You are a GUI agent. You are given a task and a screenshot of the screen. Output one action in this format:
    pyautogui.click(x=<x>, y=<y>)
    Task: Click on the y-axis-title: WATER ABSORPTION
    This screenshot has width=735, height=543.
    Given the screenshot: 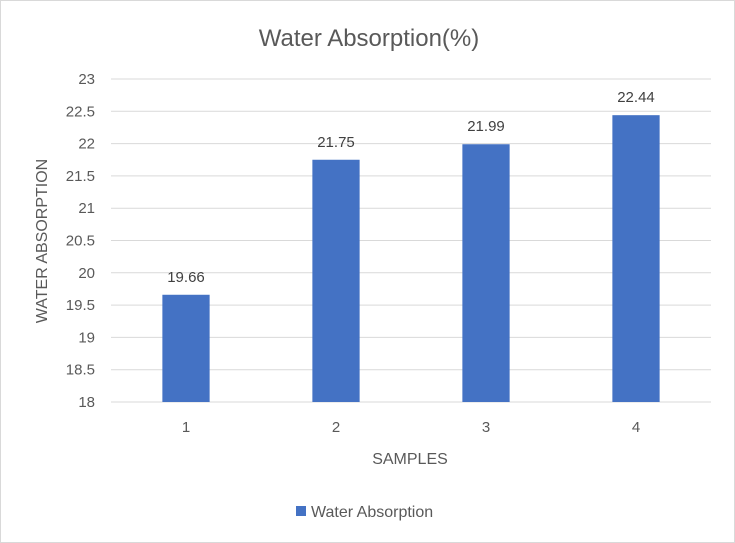 What is the action you would take?
    pyautogui.click(x=42, y=241)
    